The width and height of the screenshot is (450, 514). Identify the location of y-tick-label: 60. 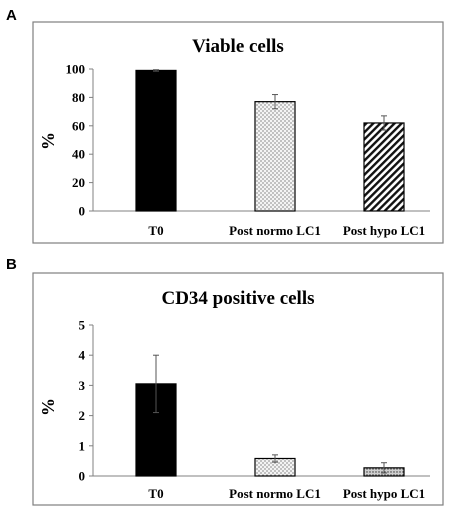
(78, 125).